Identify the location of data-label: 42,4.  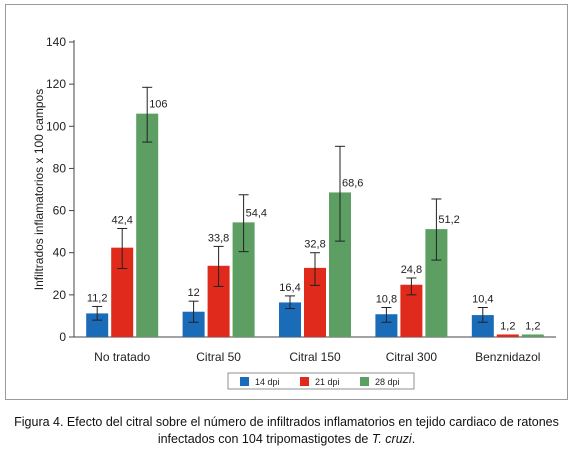
(121, 220).